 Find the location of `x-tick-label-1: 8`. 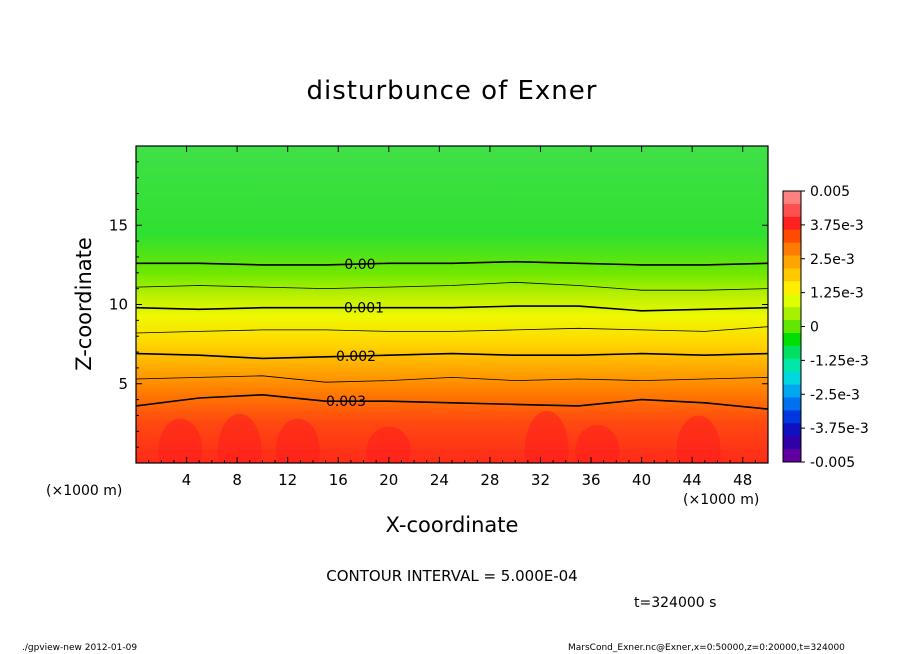

x-tick-label-1: 8 is located at coordinates (237, 480).